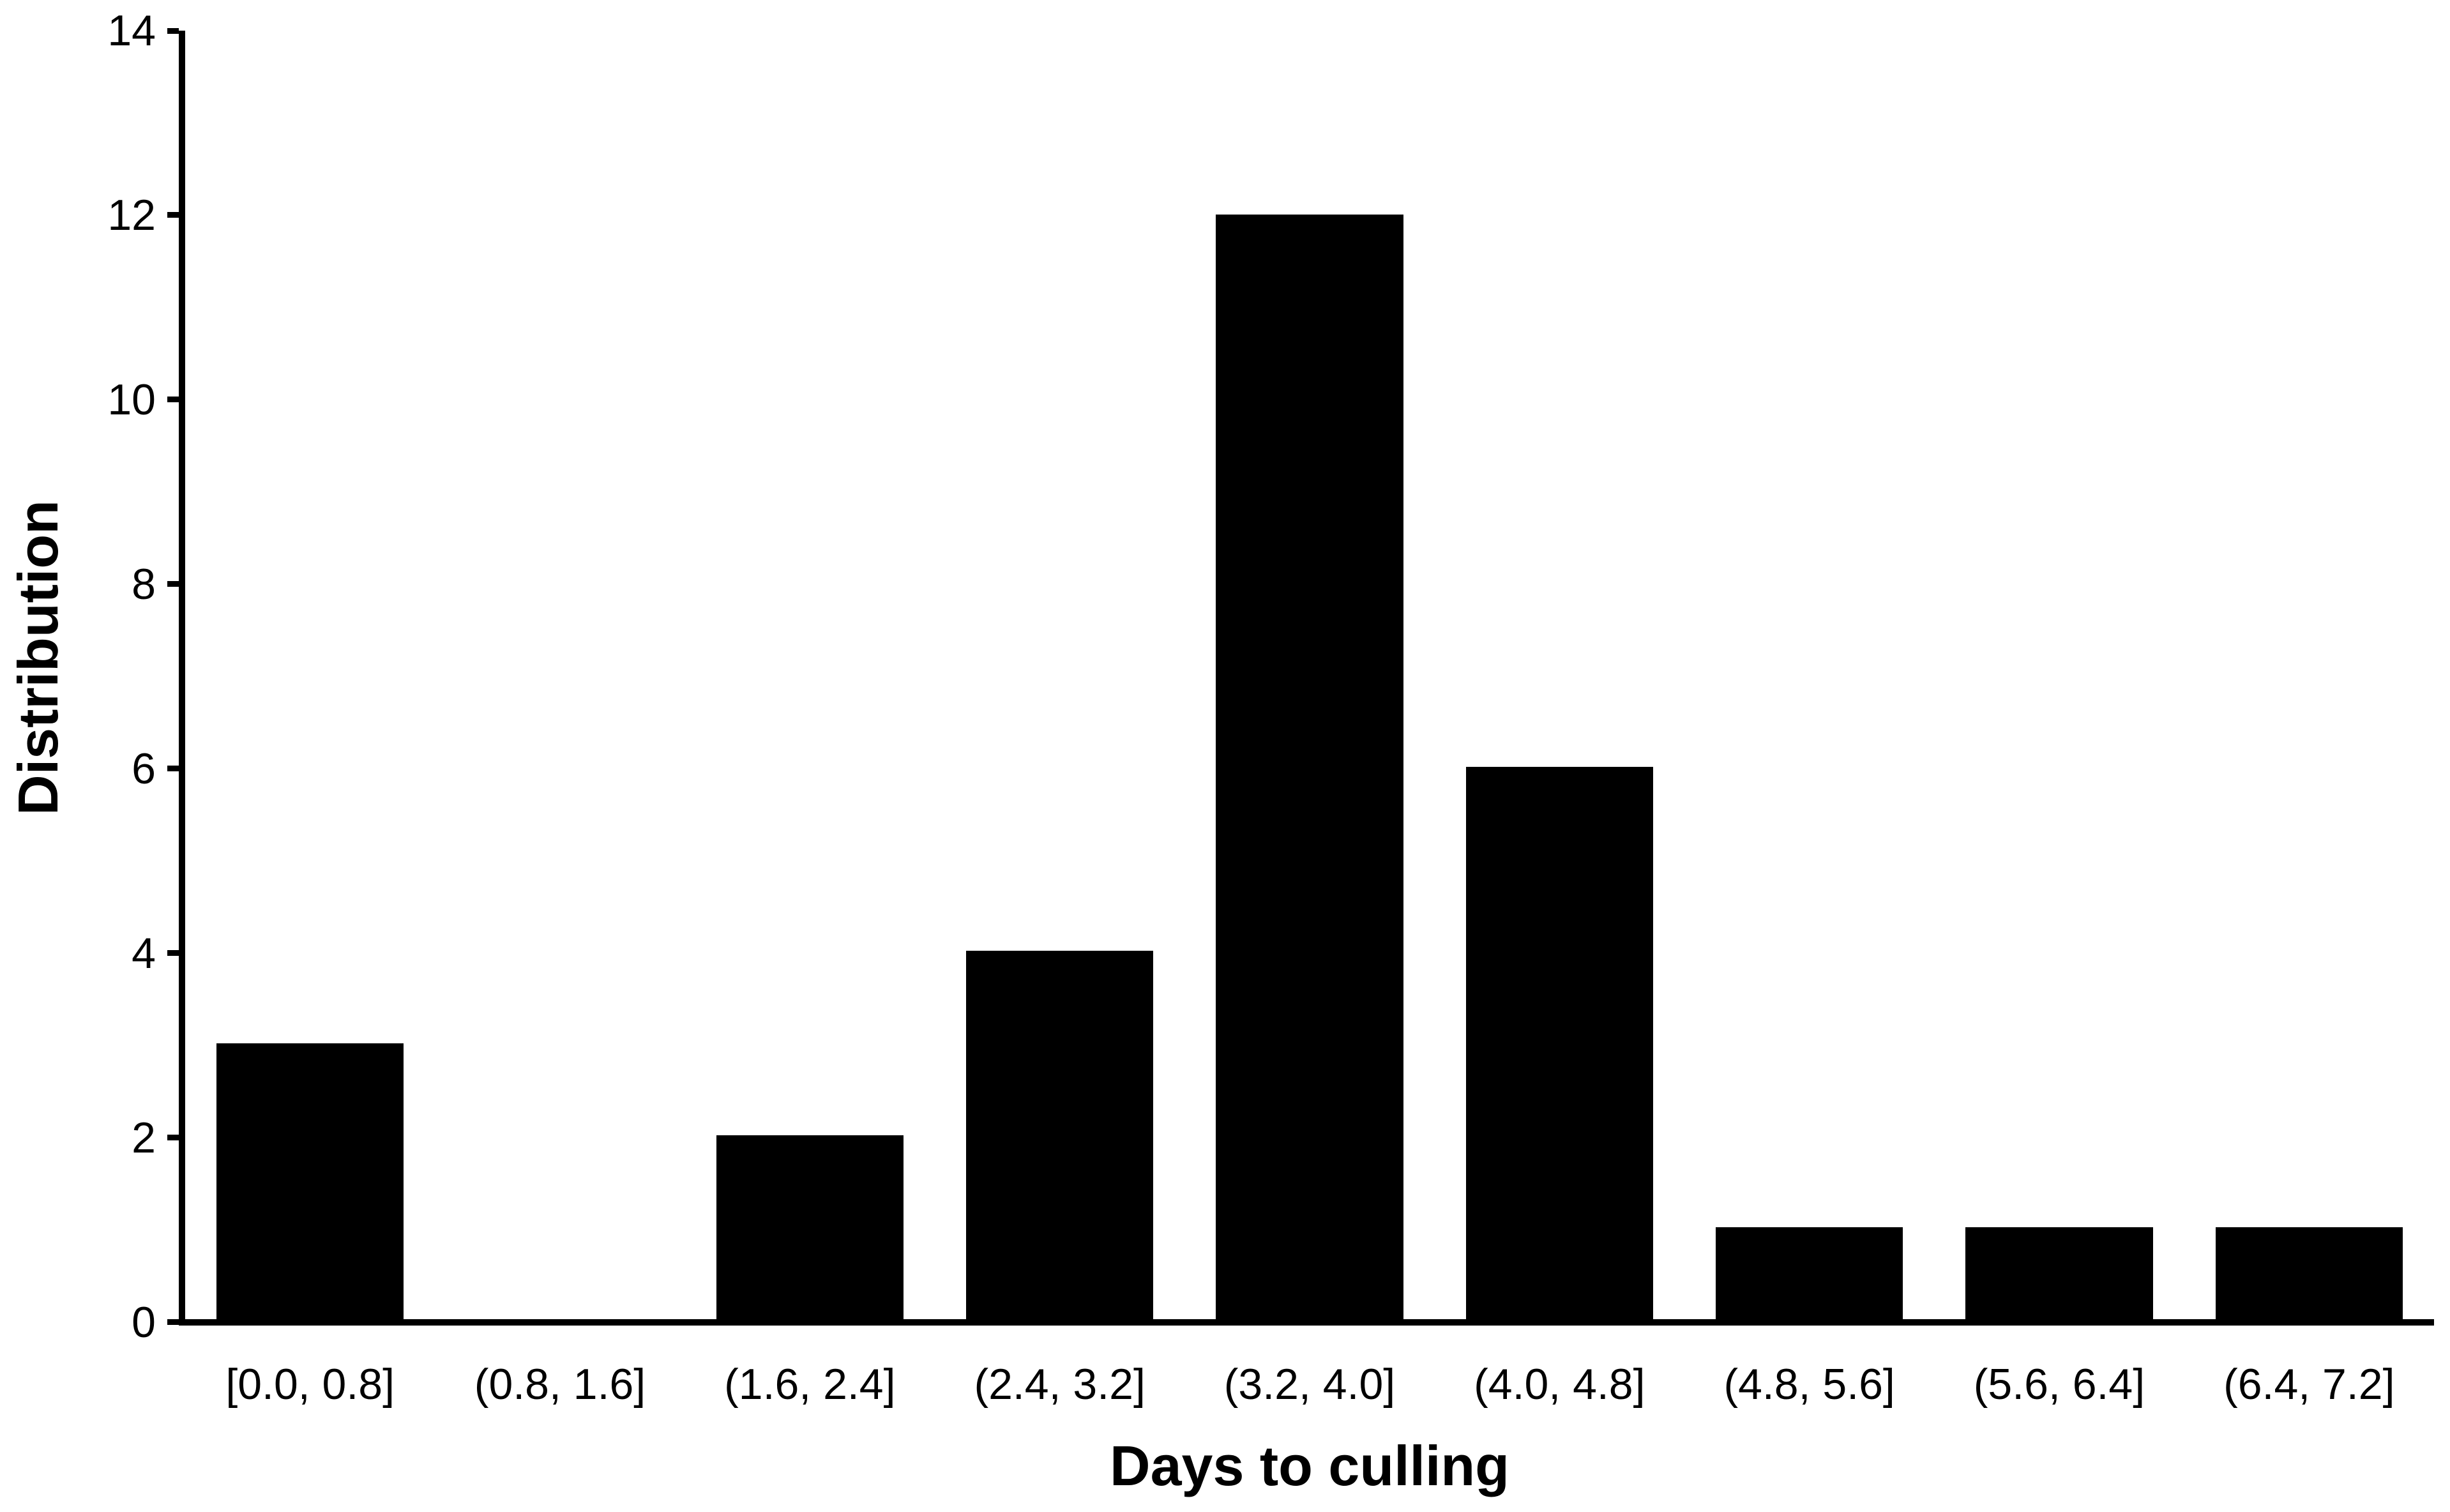 The height and width of the screenshot is (1512, 2450). What do you see at coordinates (38, 657) in the screenshot?
I see `y-axis-title: Distribution` at bounding box center [38, 657].